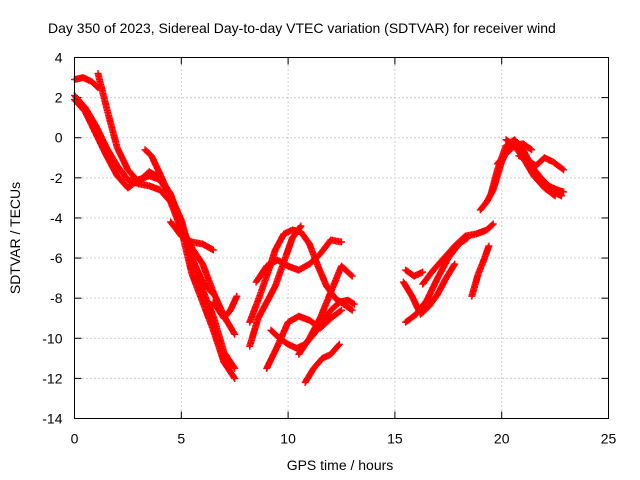 Image resolution: width=640 pixels, height=480 pixels. I want to click on y-tick-label: 2, so click(59, 98).